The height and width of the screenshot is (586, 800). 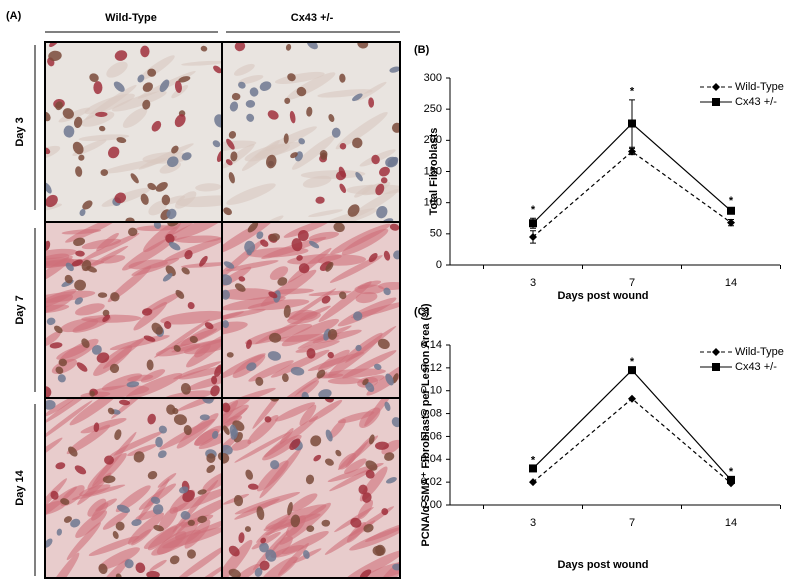 What do you see at coordinates (431, 345) in the screenshot?
I see `y-tick-label: 0,14` at bounding box center [431, 345].